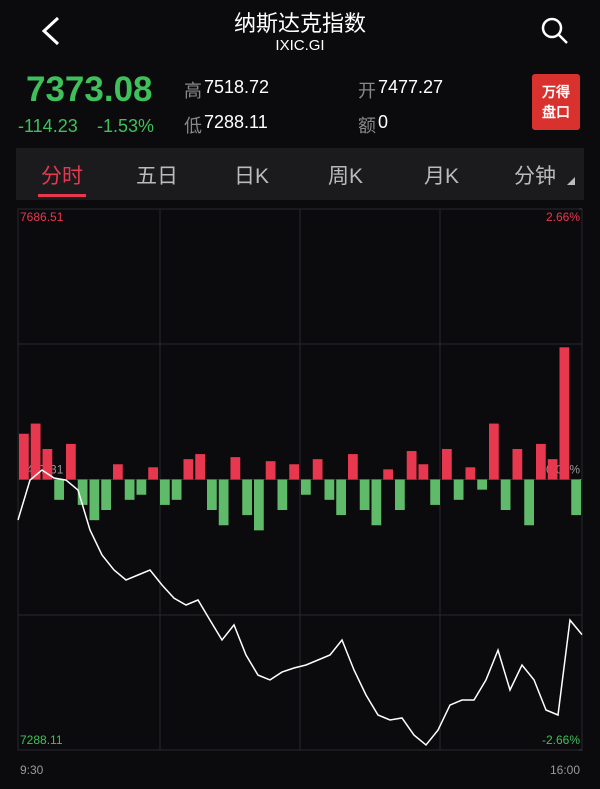  What do you see at coordinates (556, 92) in the screenshot?
I see `badge-line: 万得` at bounding box center [556, 92].